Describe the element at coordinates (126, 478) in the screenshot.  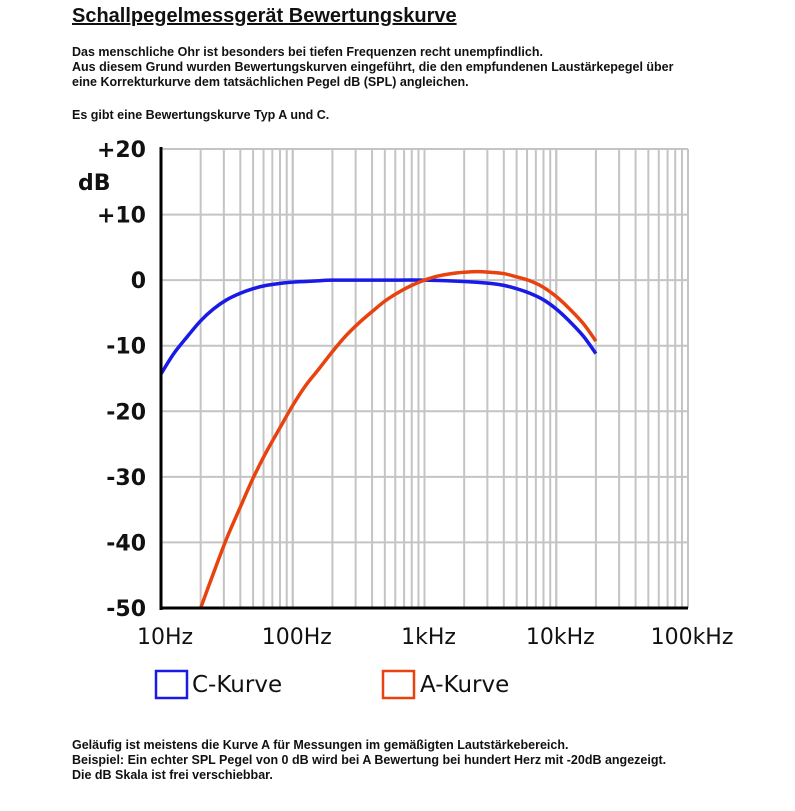
I see `y-tick-label: -30` at that location.